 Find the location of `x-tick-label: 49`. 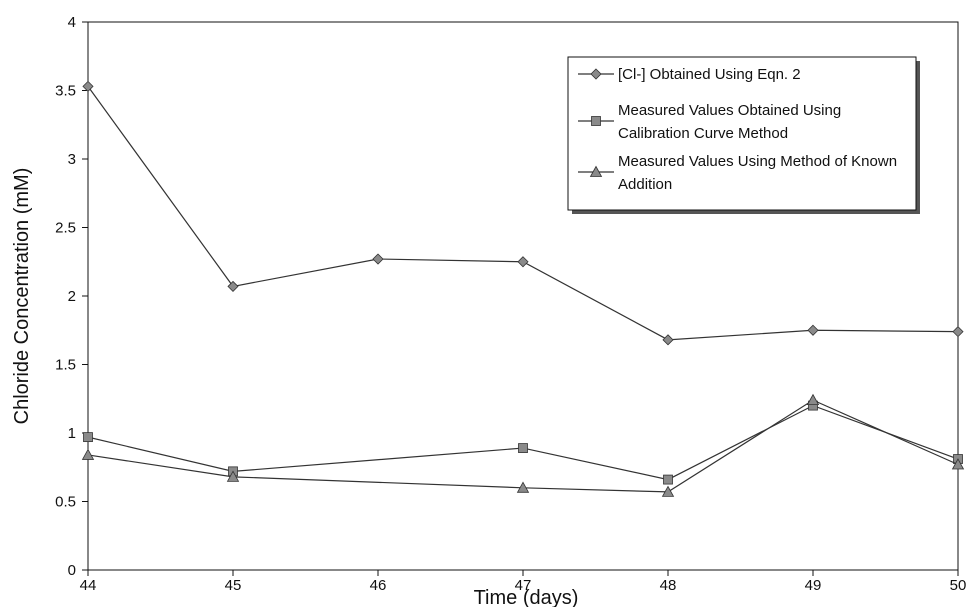

x-tick-label: 49 is located at coordinates (813, 585).